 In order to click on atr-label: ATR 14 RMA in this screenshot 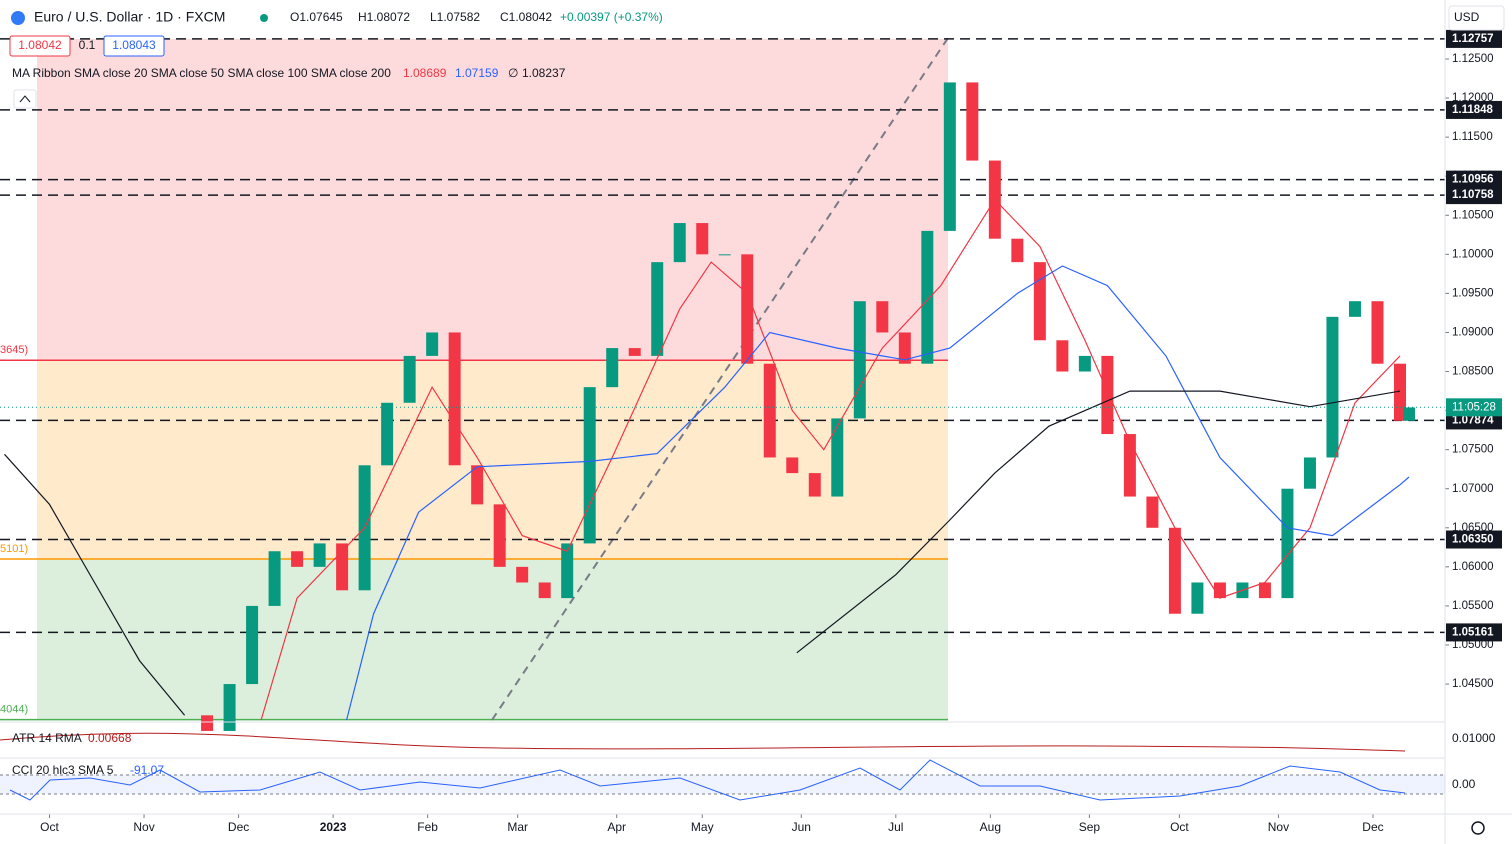, I will do `click(47, 738)`.